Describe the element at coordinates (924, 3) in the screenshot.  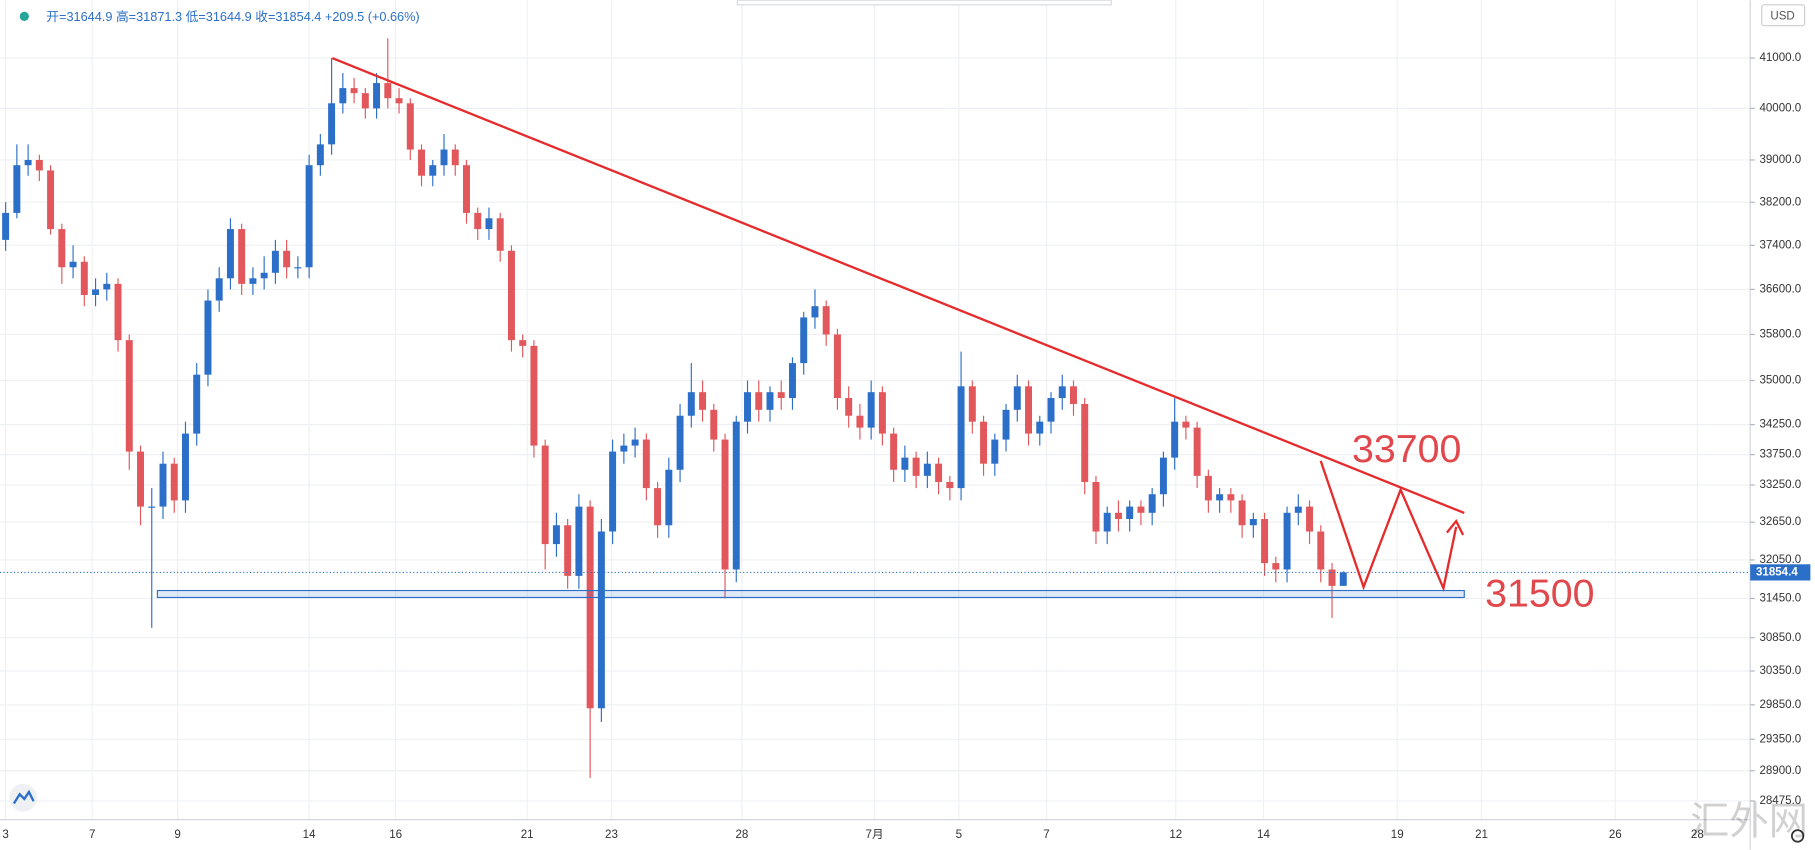
I see `popup-edge` at that location.